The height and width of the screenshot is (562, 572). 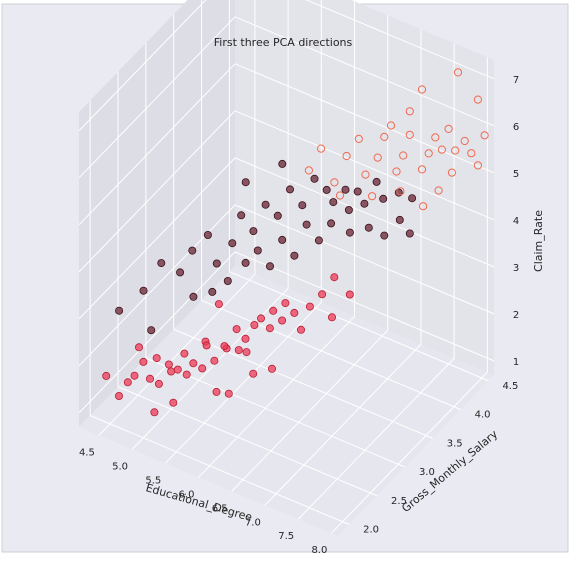 I want to click on x-tick-label: 5.5, so click(x=153, y=480).